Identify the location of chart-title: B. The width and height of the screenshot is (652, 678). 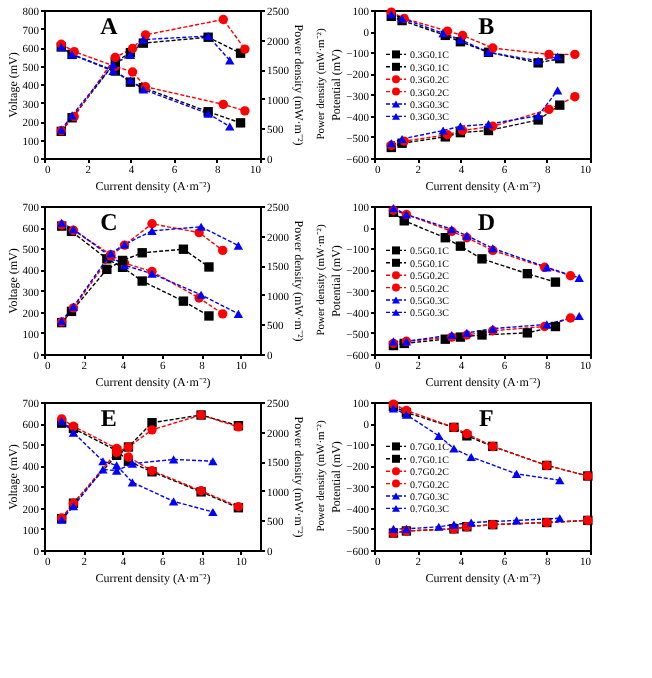
(486, 26).